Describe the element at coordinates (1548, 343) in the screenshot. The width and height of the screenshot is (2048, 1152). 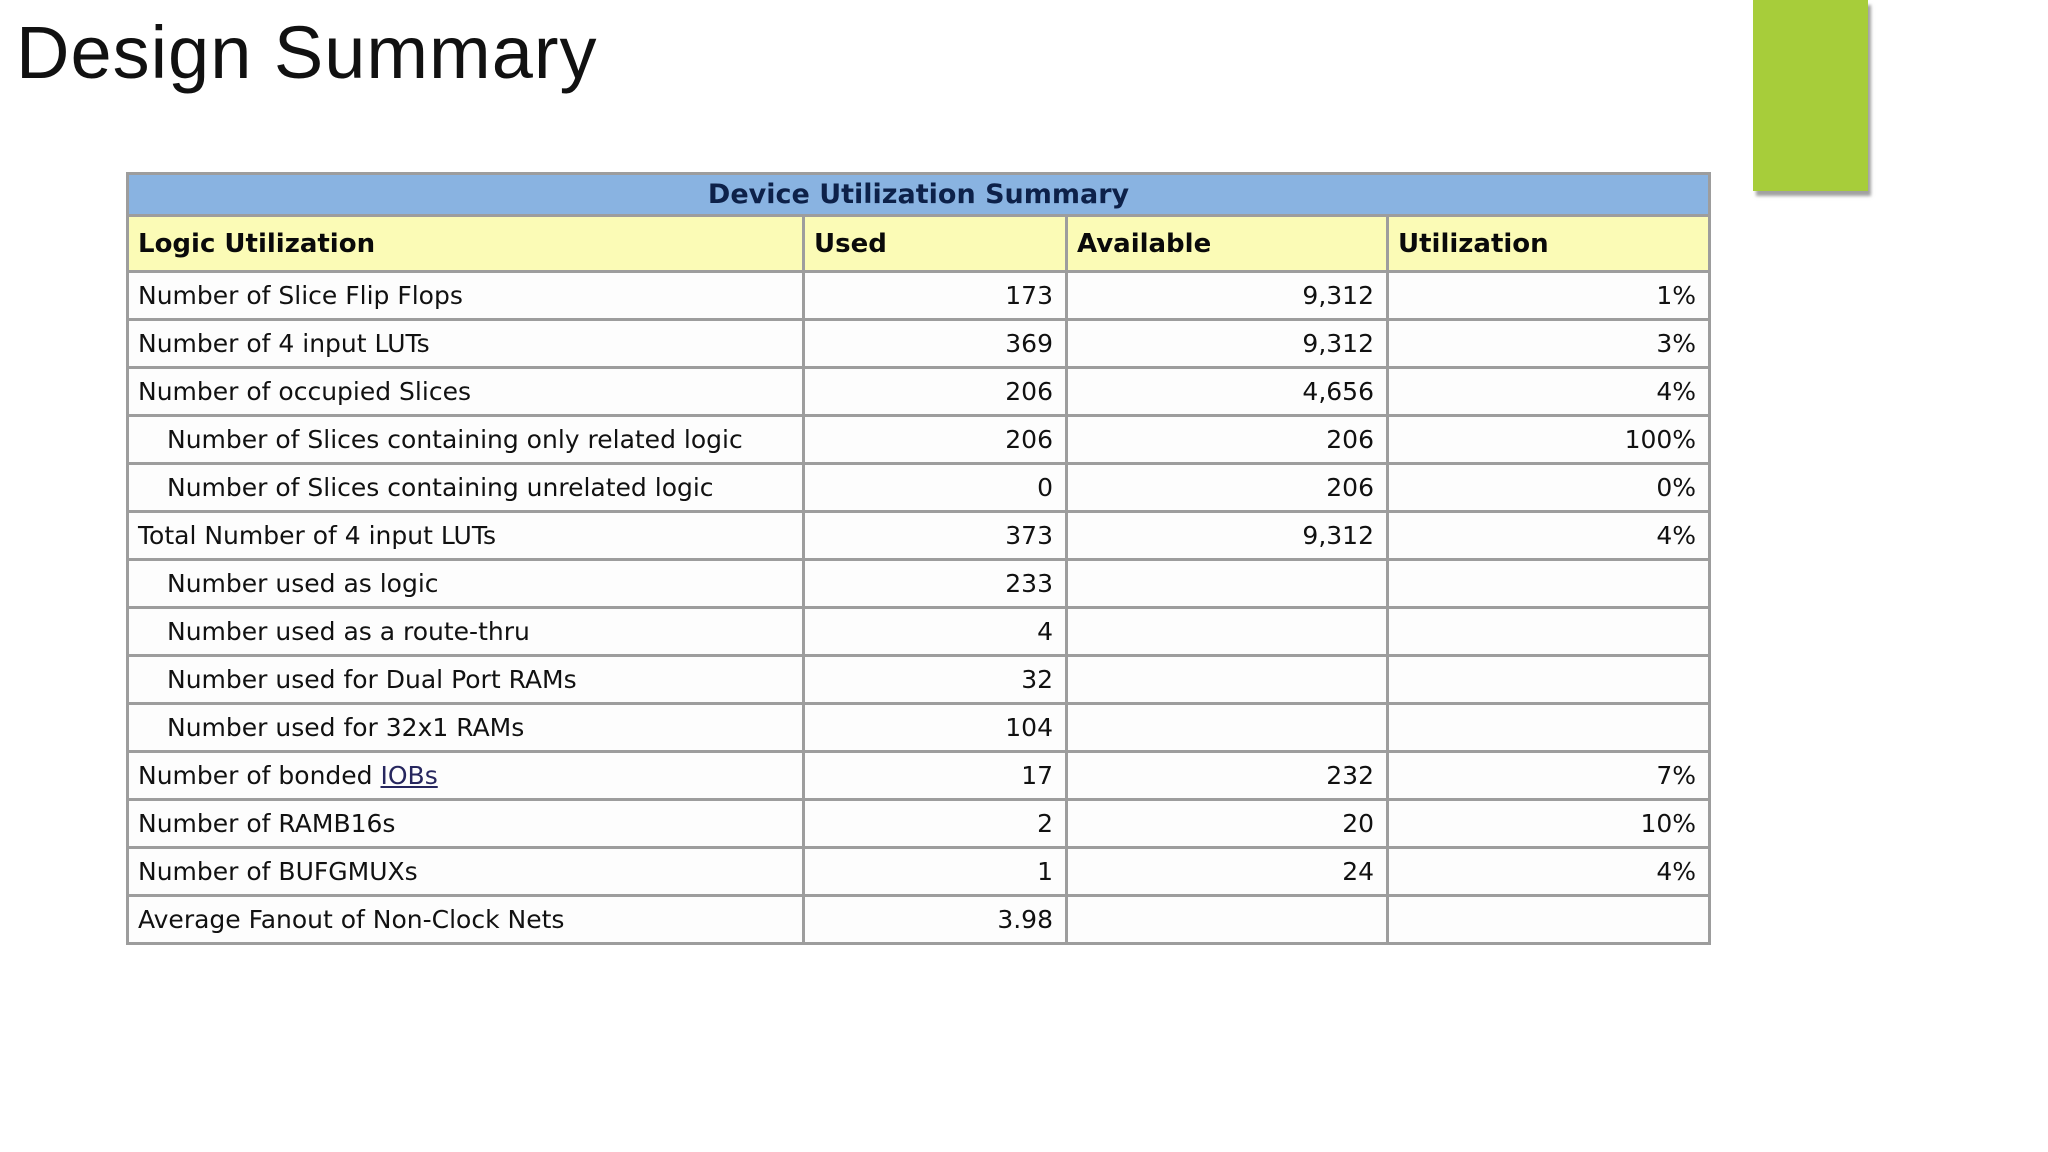
I see `utilization-cell: 3%` at that location.